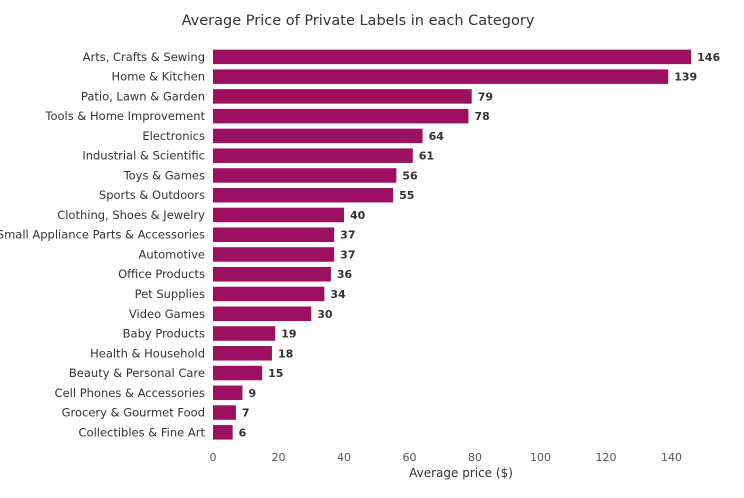 The height and width of the screenshot is (498, 744). What do you see at coordinates (288, 334) in the screenshot?
I see `data-label: 19` at bounding box center [288, 334].